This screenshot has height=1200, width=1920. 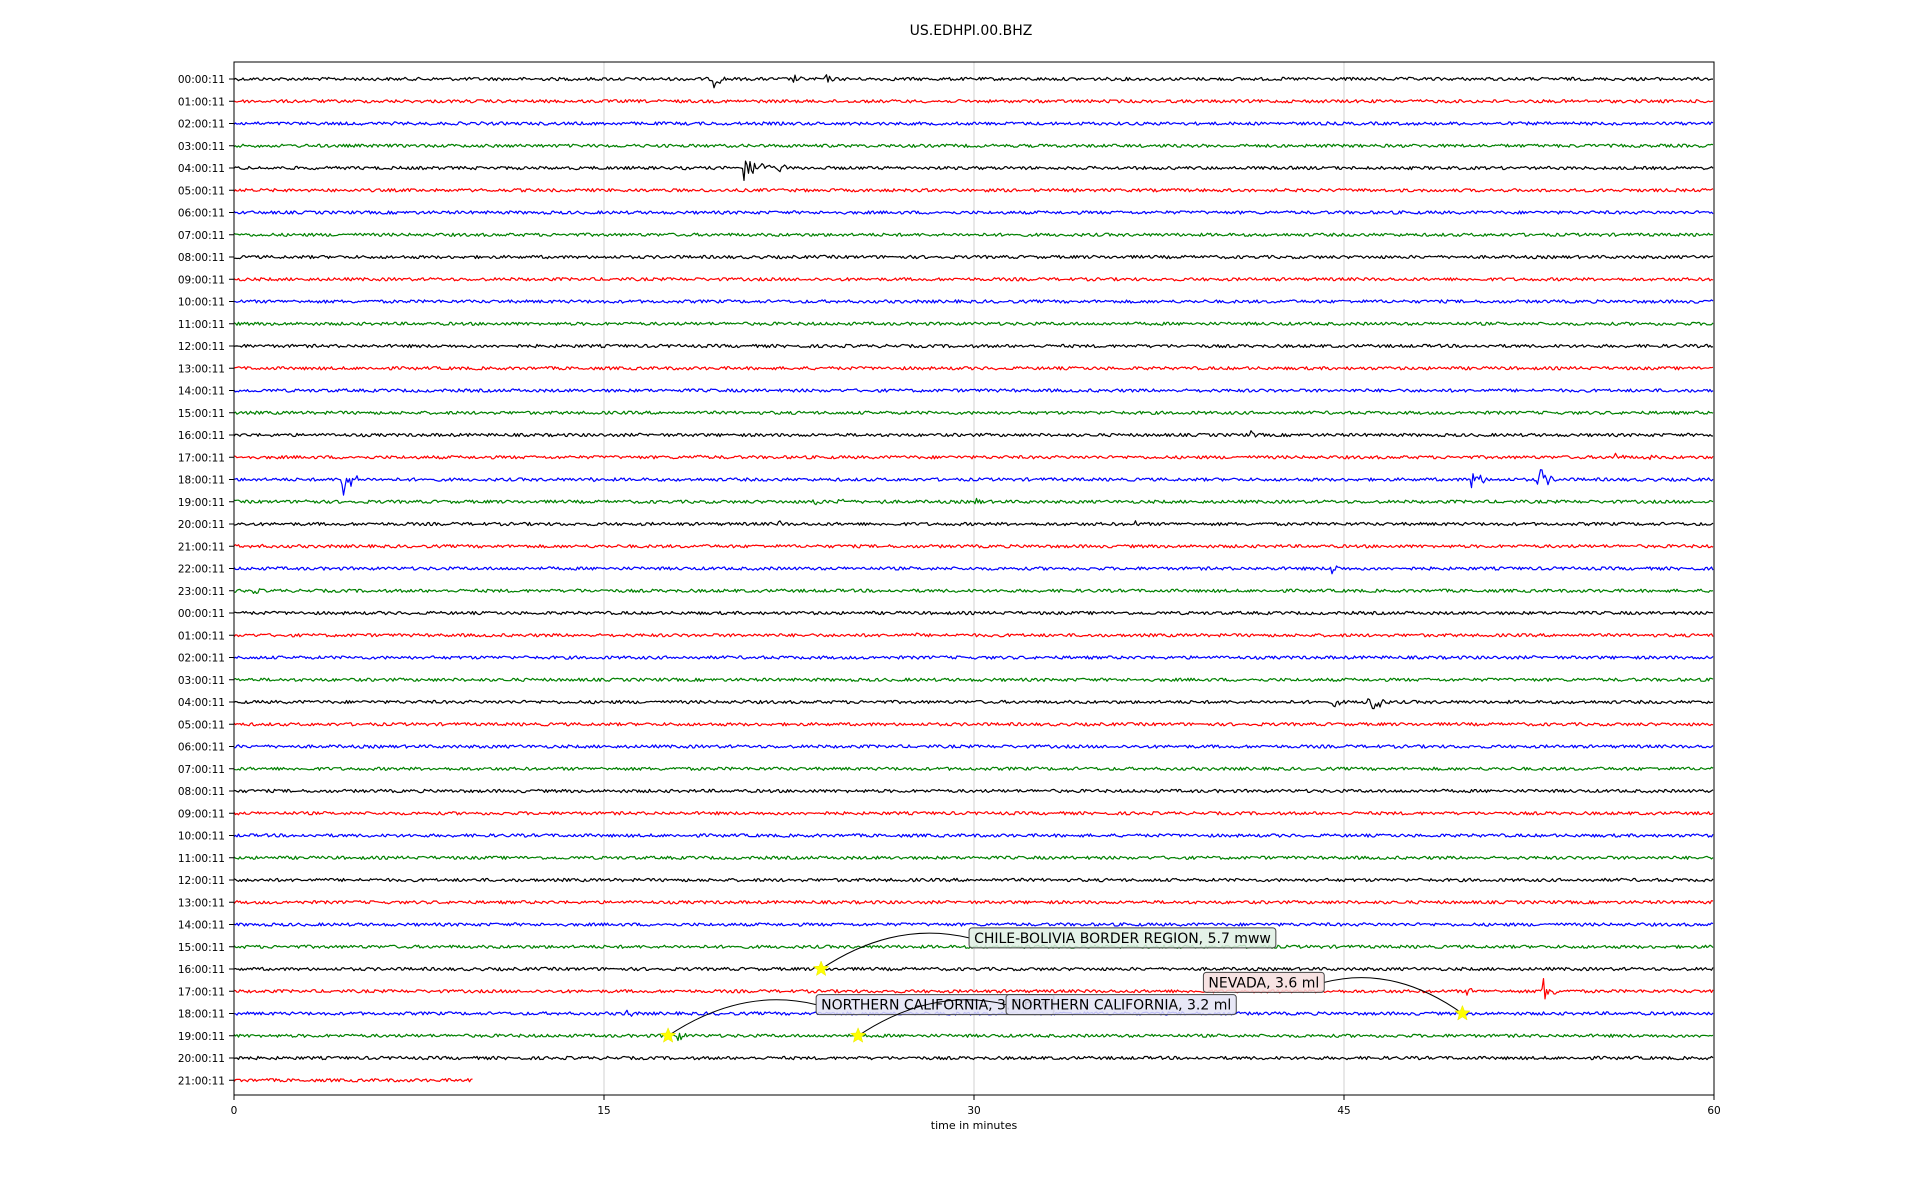 What do you see at coordinates (1044, 952) in the screenshot?
I see `event-annotation: CHILE-BOLIVIA BORDER REGION, 5.7 mww` at bounding box center [1044, 952].